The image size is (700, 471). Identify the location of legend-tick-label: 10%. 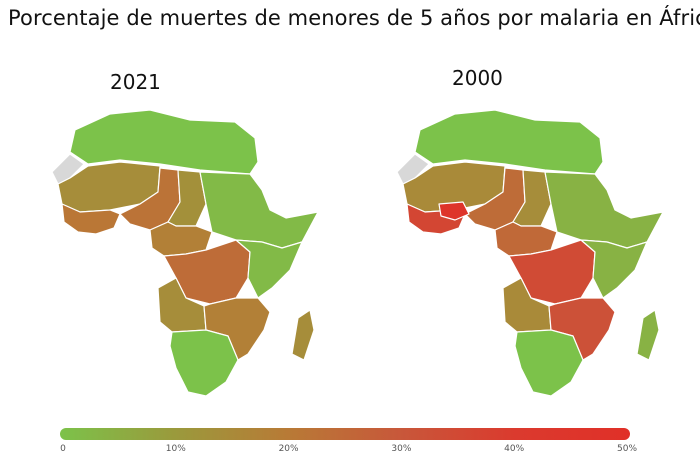
(175, 449).